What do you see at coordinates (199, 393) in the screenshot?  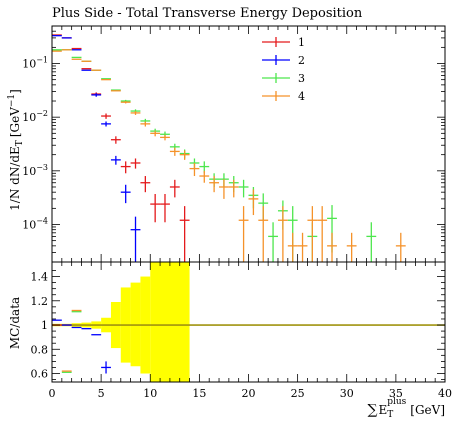 I see `x-tick-label-3: 15` at bounding box center [199, 393].